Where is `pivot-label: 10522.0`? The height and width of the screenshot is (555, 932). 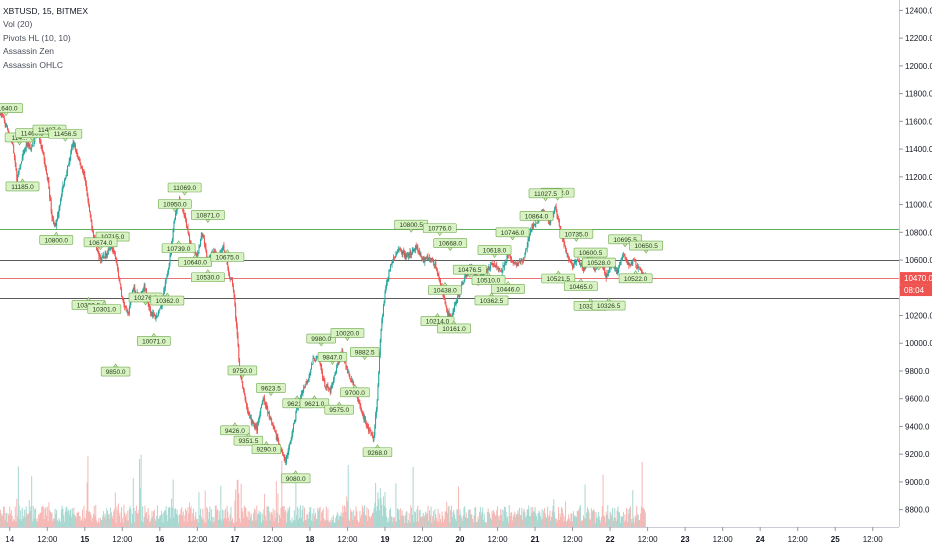
pivot-label: 10522.0 is located at coordinates (635, 277).